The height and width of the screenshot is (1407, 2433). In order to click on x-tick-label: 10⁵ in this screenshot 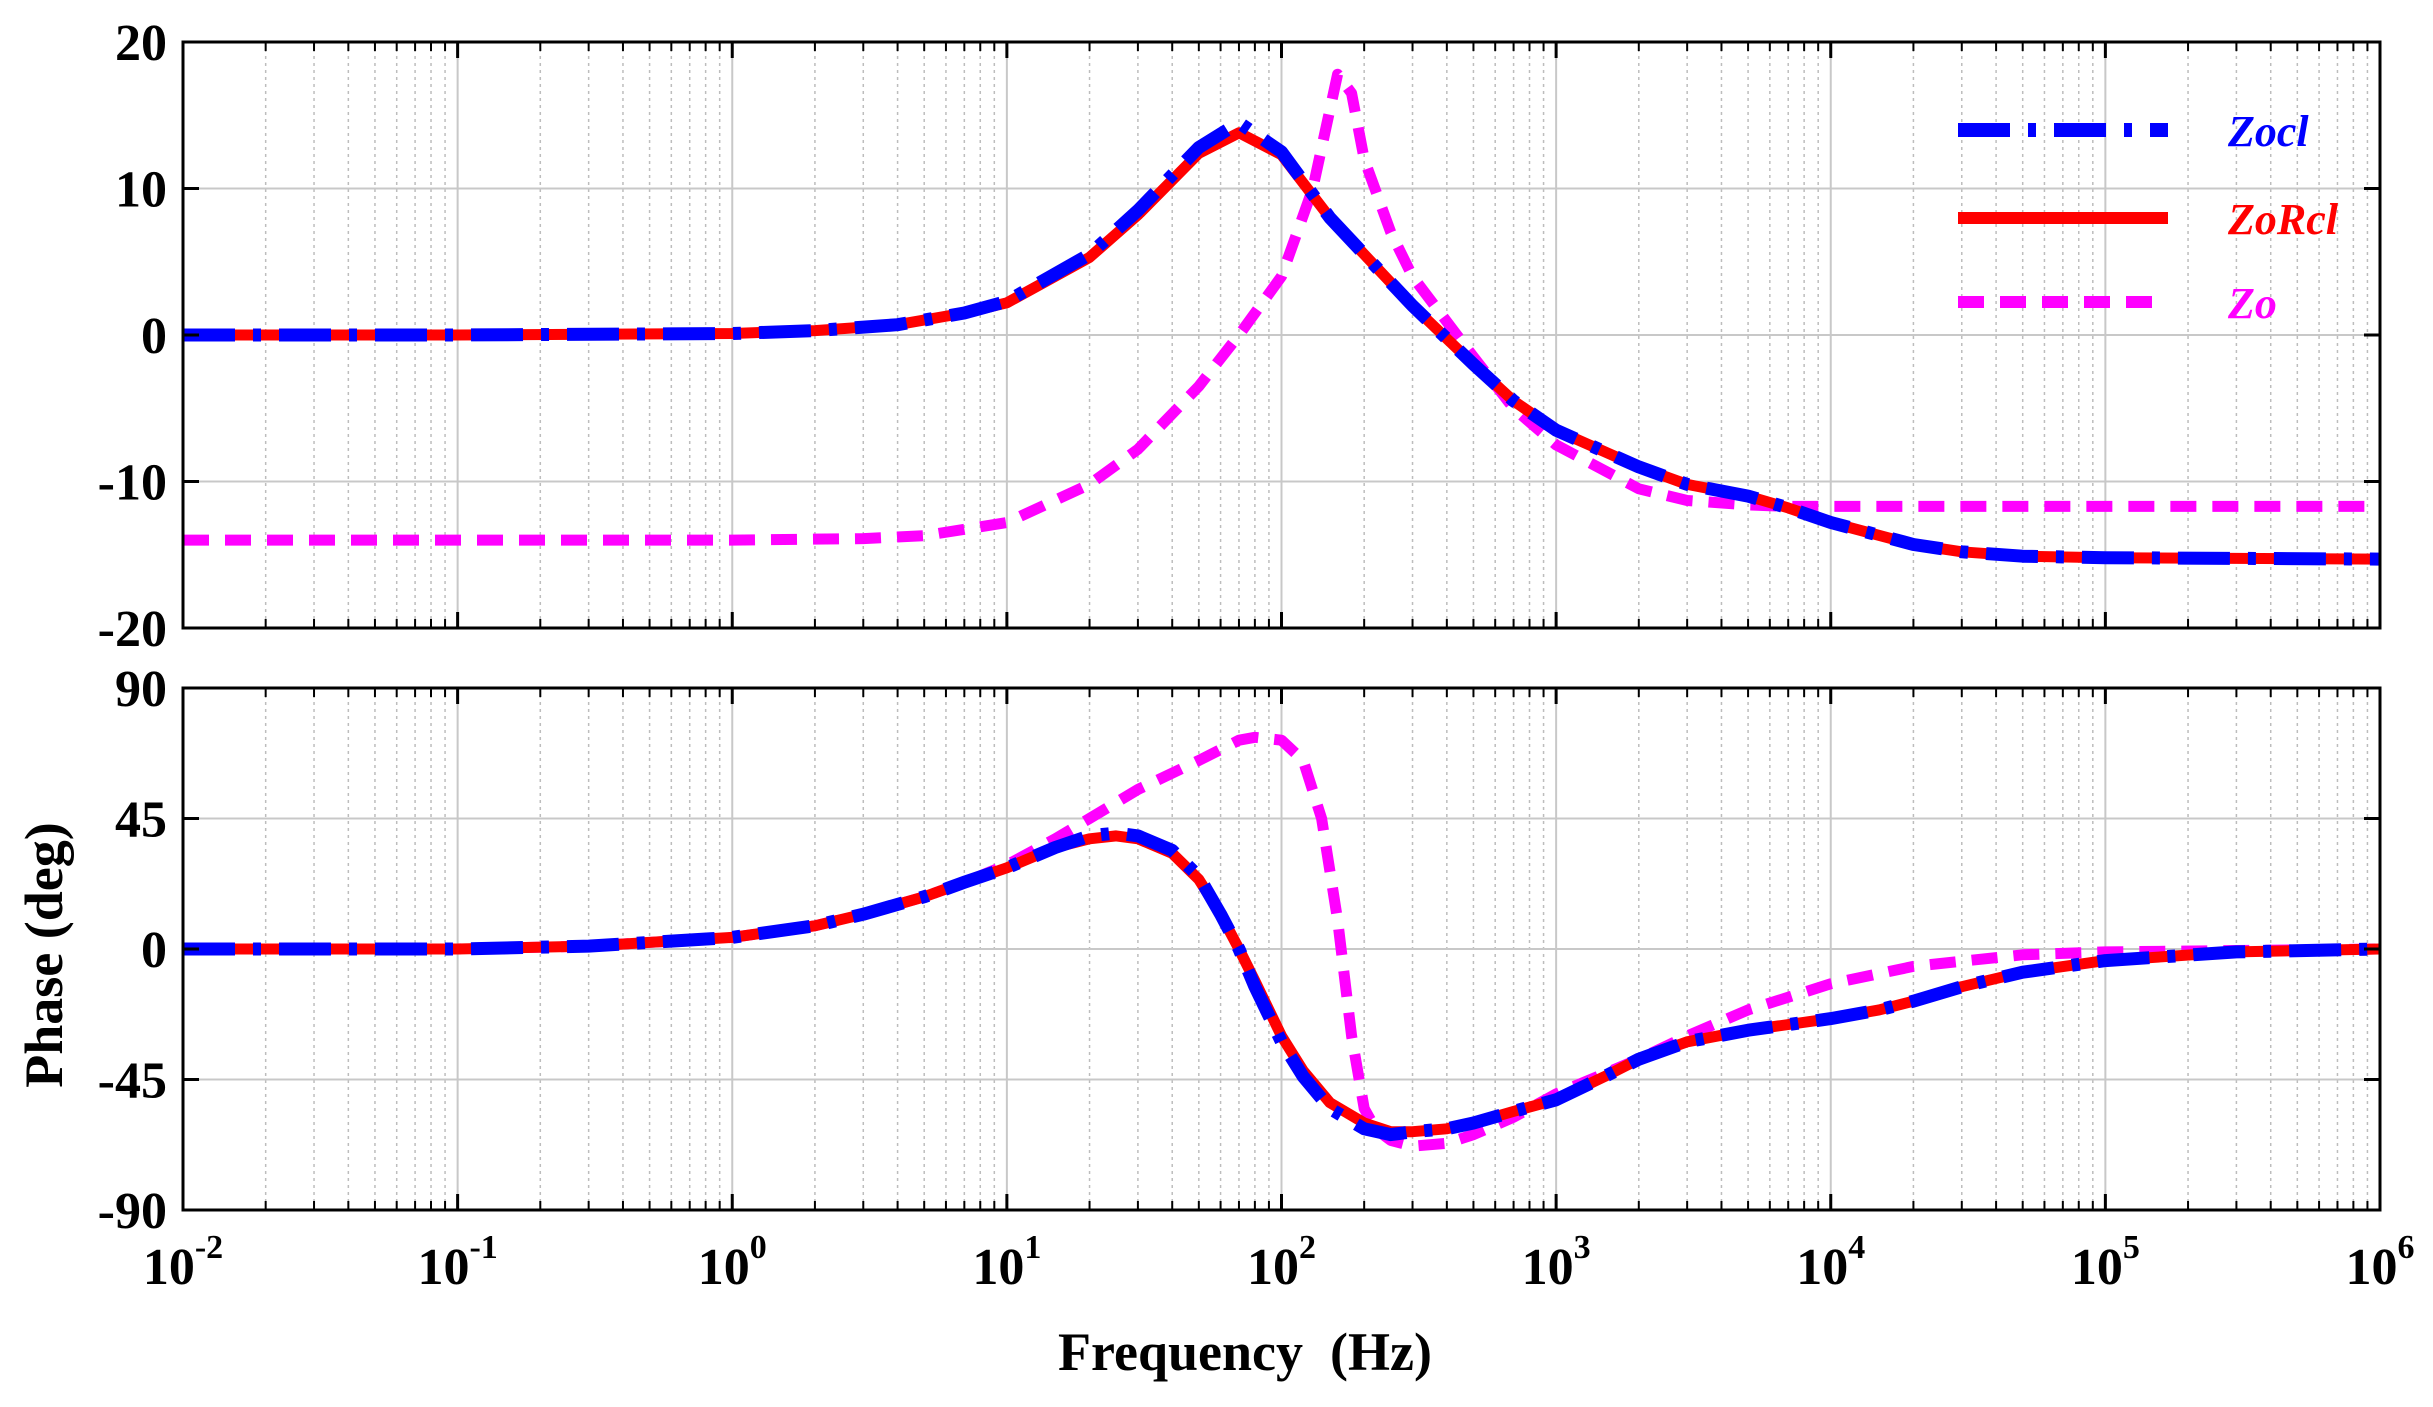, I will do `click(2105, 1262)`.